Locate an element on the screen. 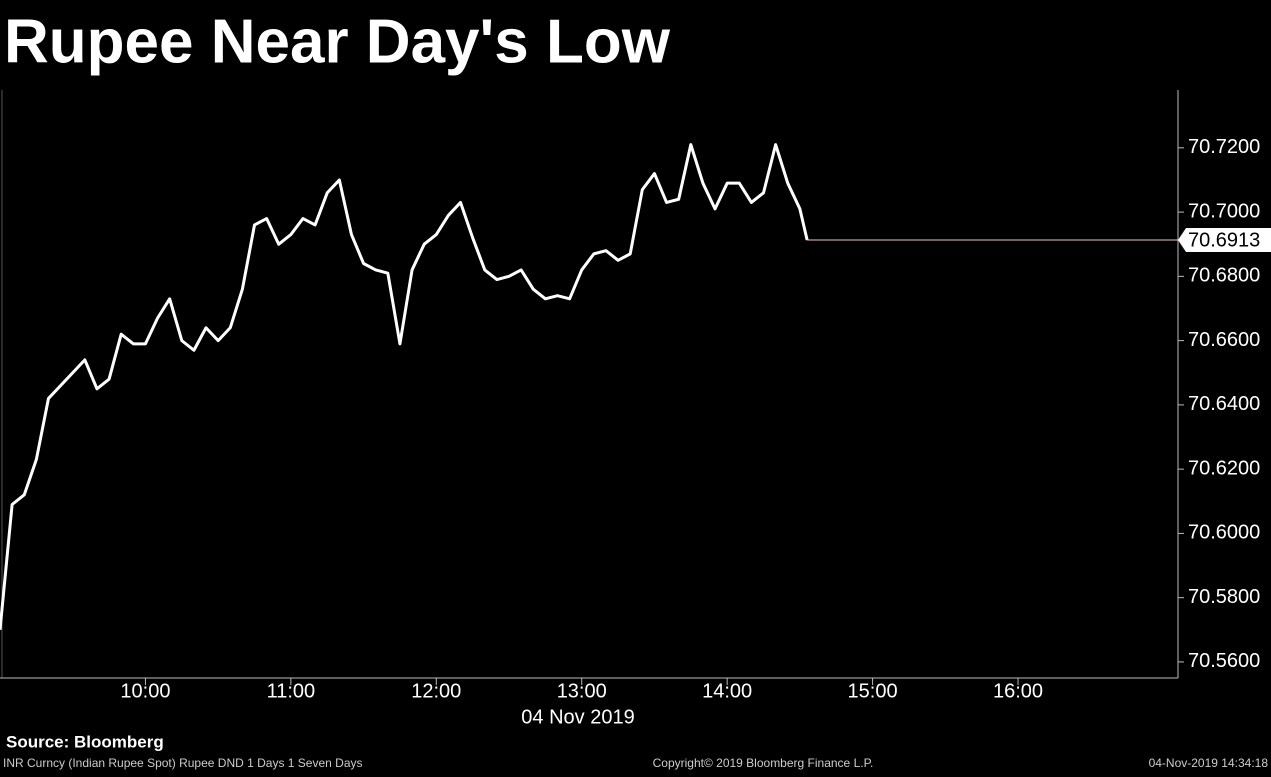 The image size is (1271, 777). y-tick-label: 70.5800 is located at coordinates (1224, 597).